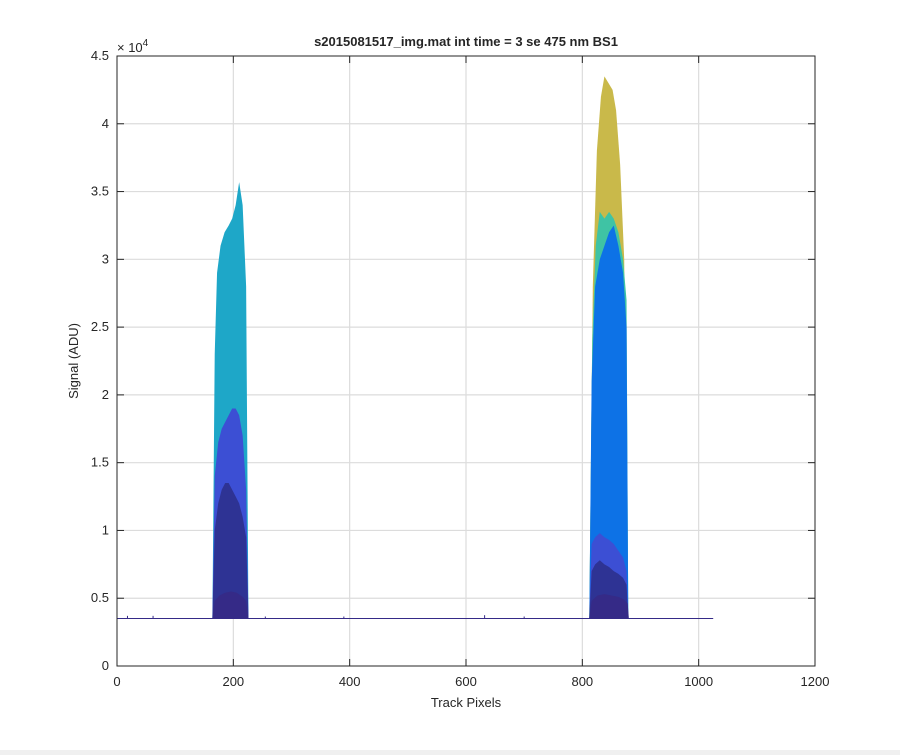 The height and width of the screenshot is (755, 900). Describe the element at coordinates (133, 46) in the screenshot. I see `y-multiplier: × 10⁴` at that location.